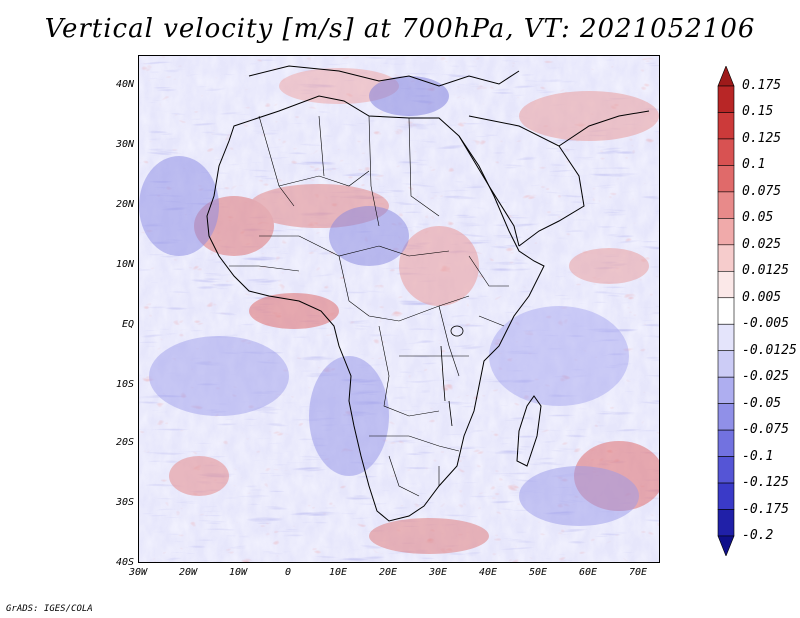 The image size is (800, 618). What do you see at coordinates (488, 572) in the screenshot?
I see `lon-label-40e: 40E` at bounding box center [488, 572].